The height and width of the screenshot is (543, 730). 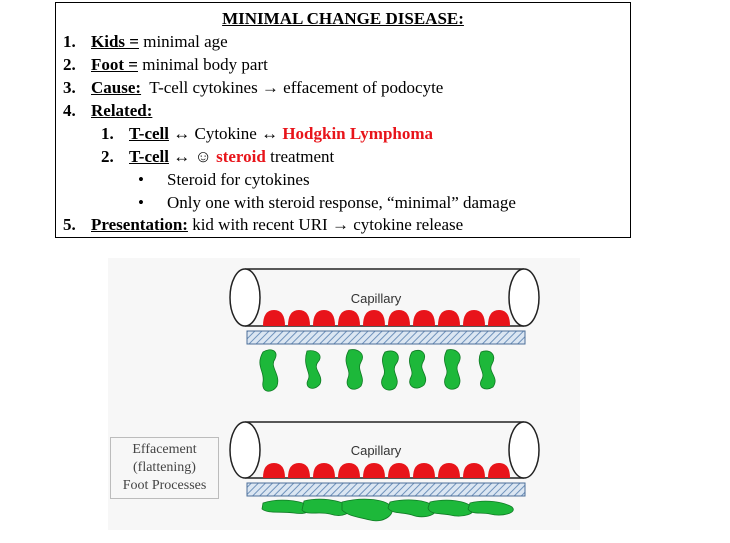 What do you see at coordinates (164, 468) in the screenshot?
I see `effacement-legend: Effacement (flattening) Foot Processes` at bounding box center [164, 468].